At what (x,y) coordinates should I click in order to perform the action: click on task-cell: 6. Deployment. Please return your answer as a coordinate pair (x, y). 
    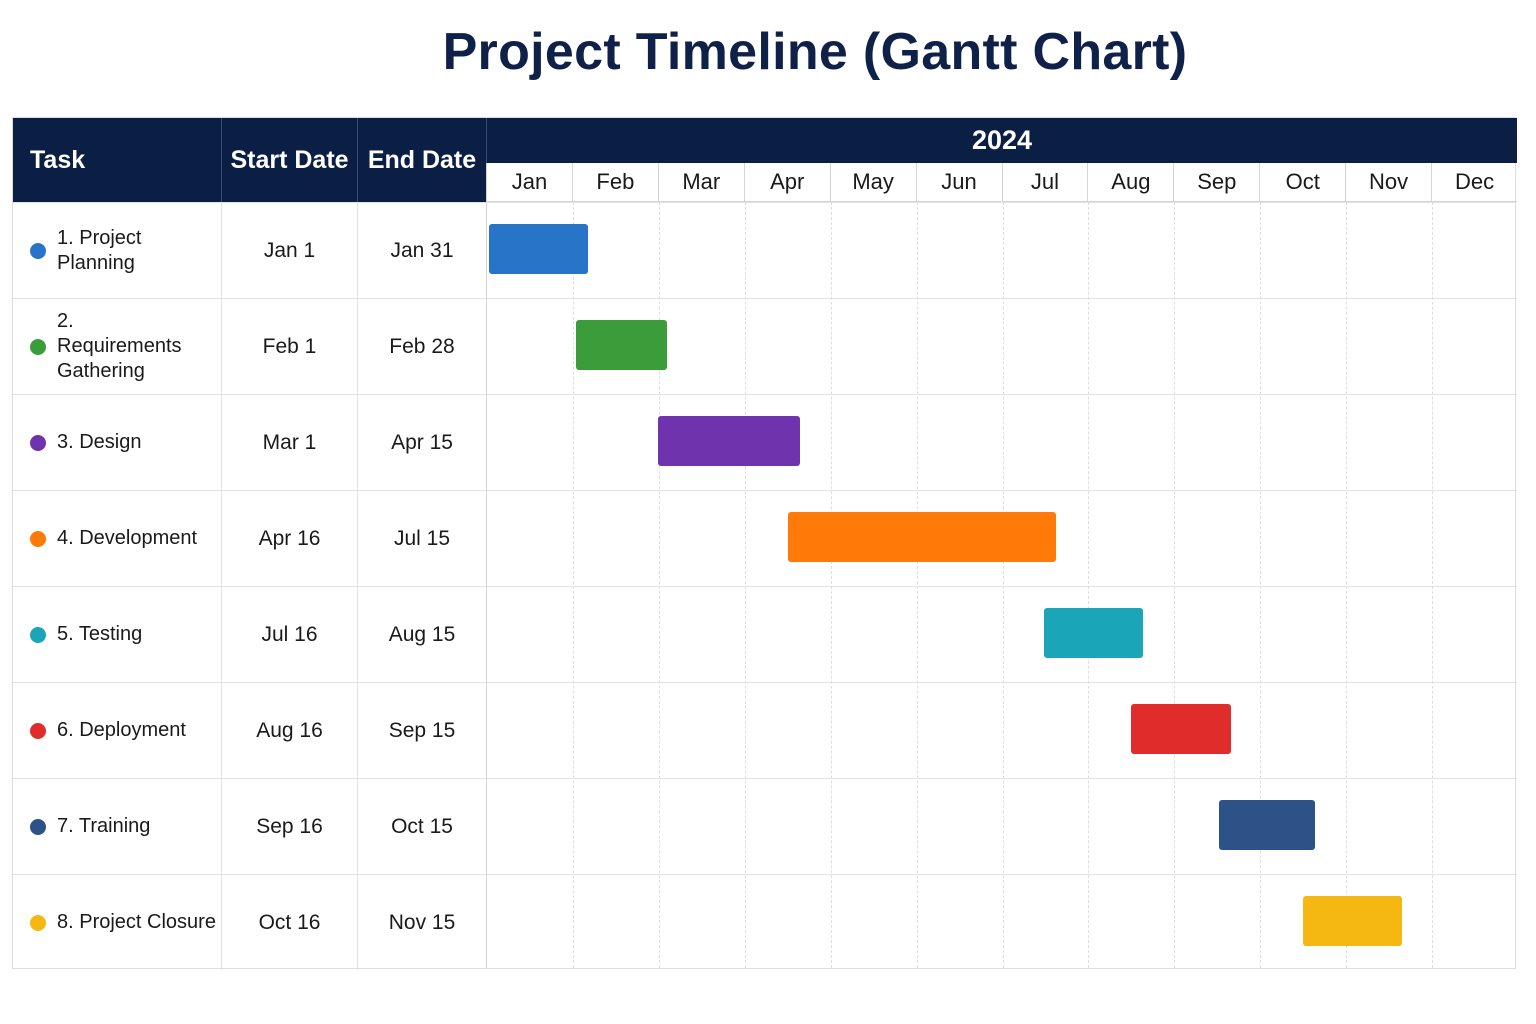
    Looking at the image, I should click on (117, 730).